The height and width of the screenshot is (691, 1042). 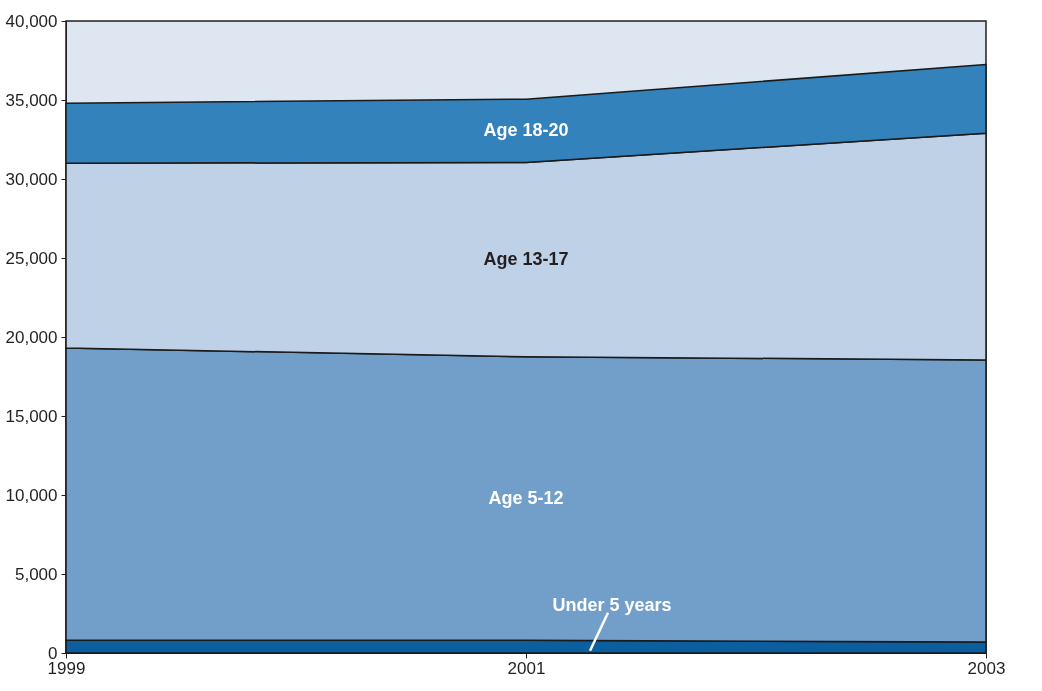 What do you see at coordinates (31, 495) in the screenshot?
I see `y-tick-label: 10,000` at bounding box center [31, 495].